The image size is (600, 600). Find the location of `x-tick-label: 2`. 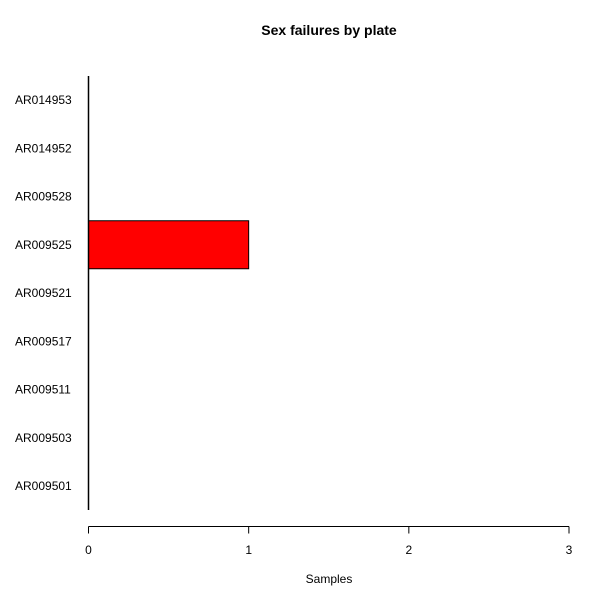

x-tick-label: 2 is located at coordinates (408, 550).